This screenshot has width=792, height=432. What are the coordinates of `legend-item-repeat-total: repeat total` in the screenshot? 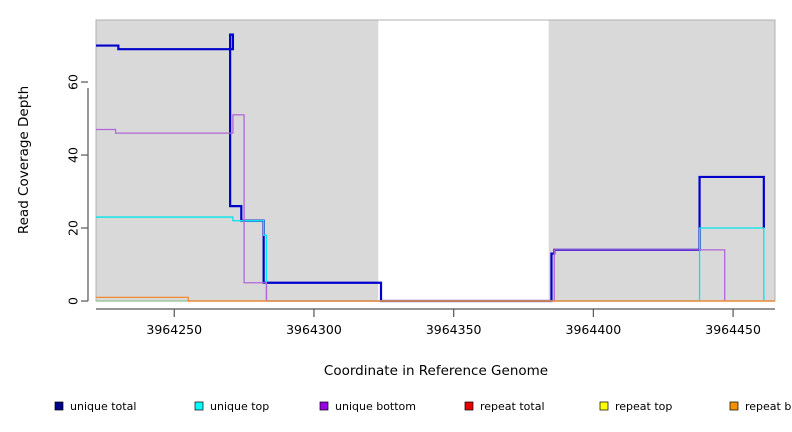 It's located at (504, 406).